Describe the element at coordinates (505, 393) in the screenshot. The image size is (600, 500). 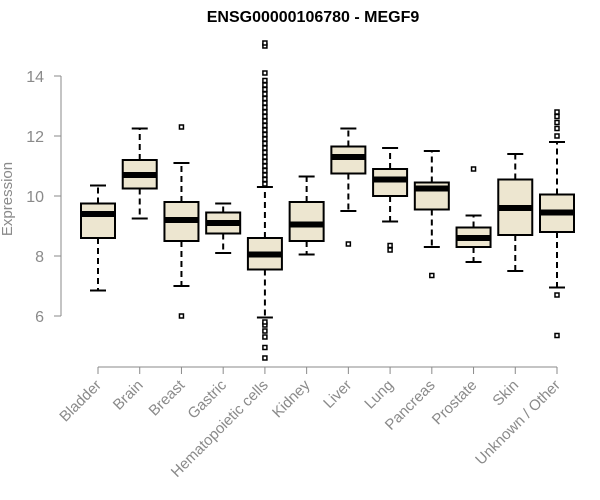
I see `x-tick-label: Skin` at that location.